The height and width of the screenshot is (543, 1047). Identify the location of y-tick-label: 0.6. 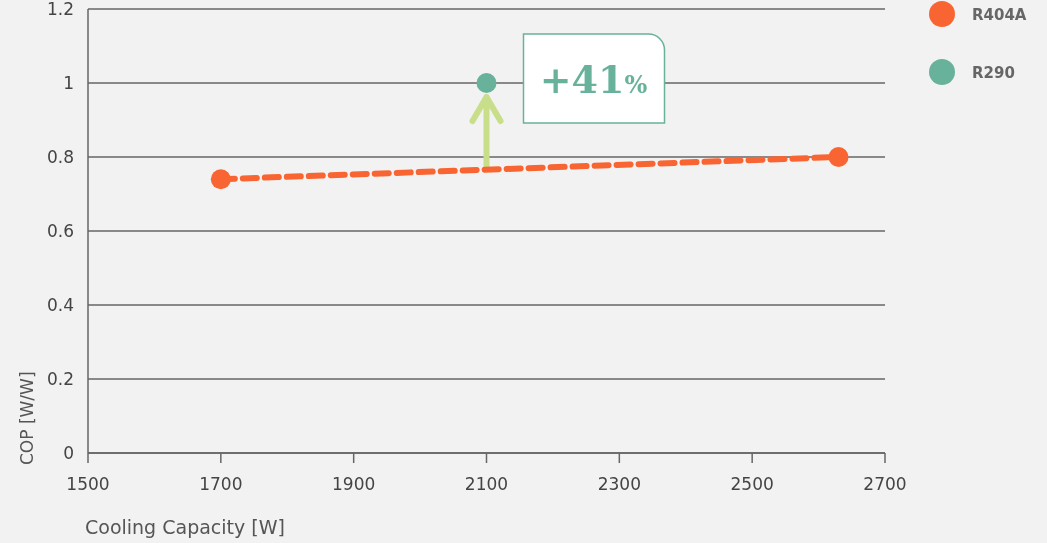
(60, 231).